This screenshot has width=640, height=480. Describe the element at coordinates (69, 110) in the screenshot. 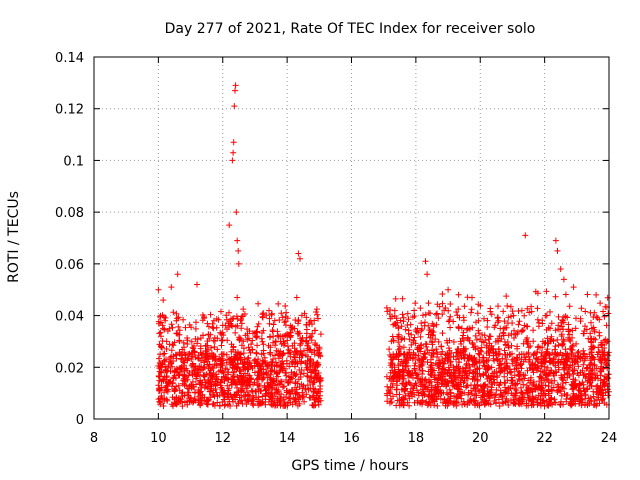

I see `y-tick-label: 0.12` at that location.